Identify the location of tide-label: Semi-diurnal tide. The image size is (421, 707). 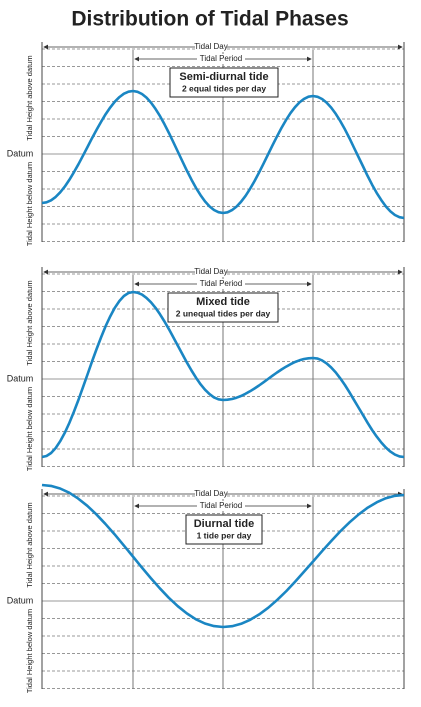
(223, 77).